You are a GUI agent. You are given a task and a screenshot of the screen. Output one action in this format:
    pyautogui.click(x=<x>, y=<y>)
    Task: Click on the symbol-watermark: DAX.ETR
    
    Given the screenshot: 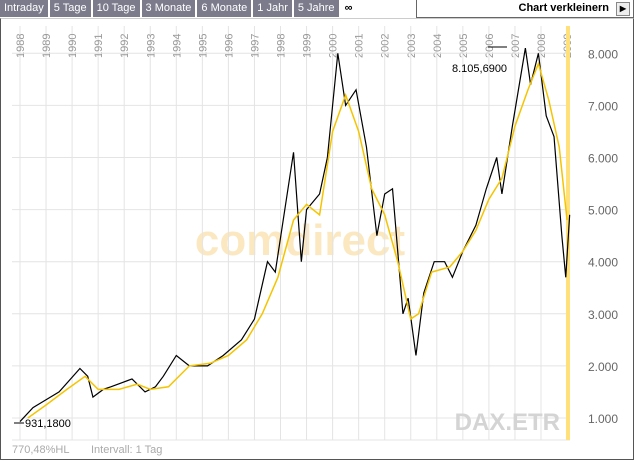 What is the action you would take?
    pyautogui.click(x=507, y=422)
    